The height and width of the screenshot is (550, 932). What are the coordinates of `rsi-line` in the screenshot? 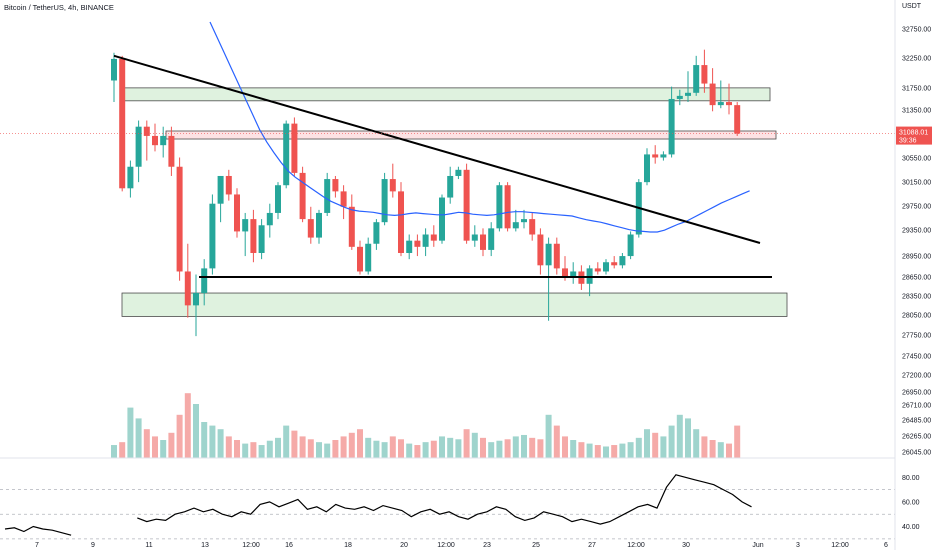 It's located at (378, 505).